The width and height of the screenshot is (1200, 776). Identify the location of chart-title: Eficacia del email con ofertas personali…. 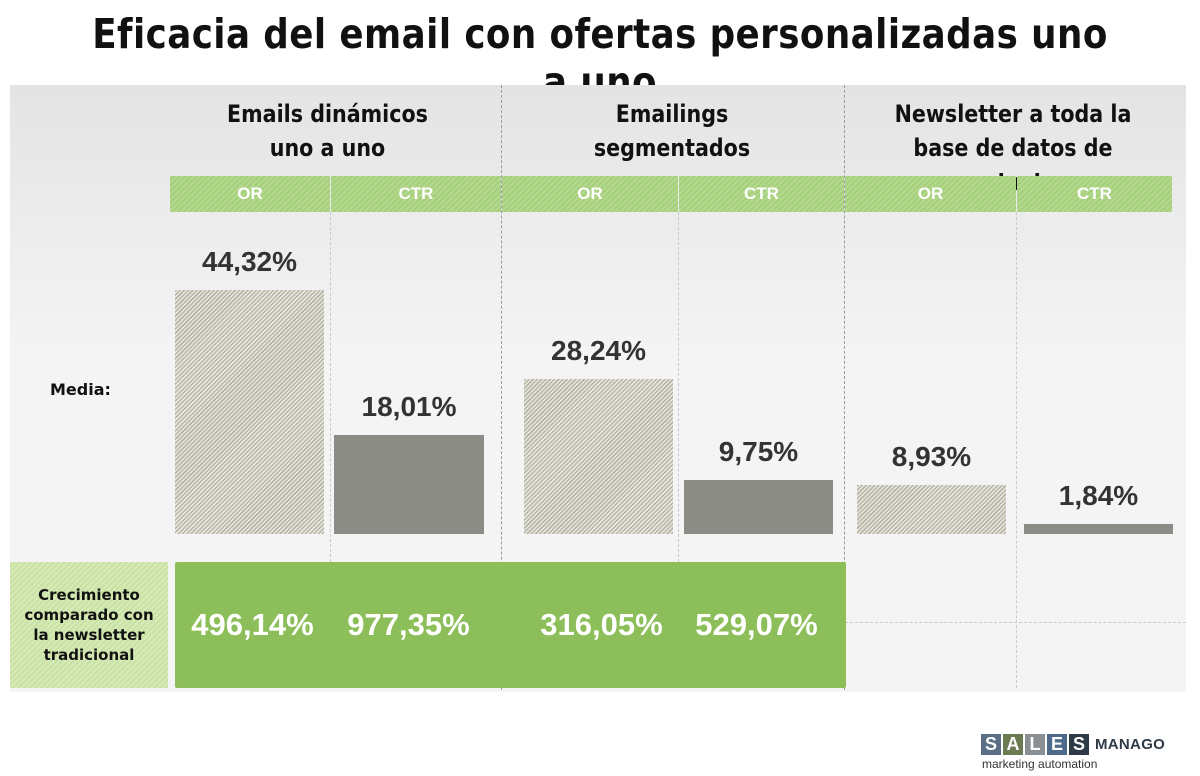
(600, 58).